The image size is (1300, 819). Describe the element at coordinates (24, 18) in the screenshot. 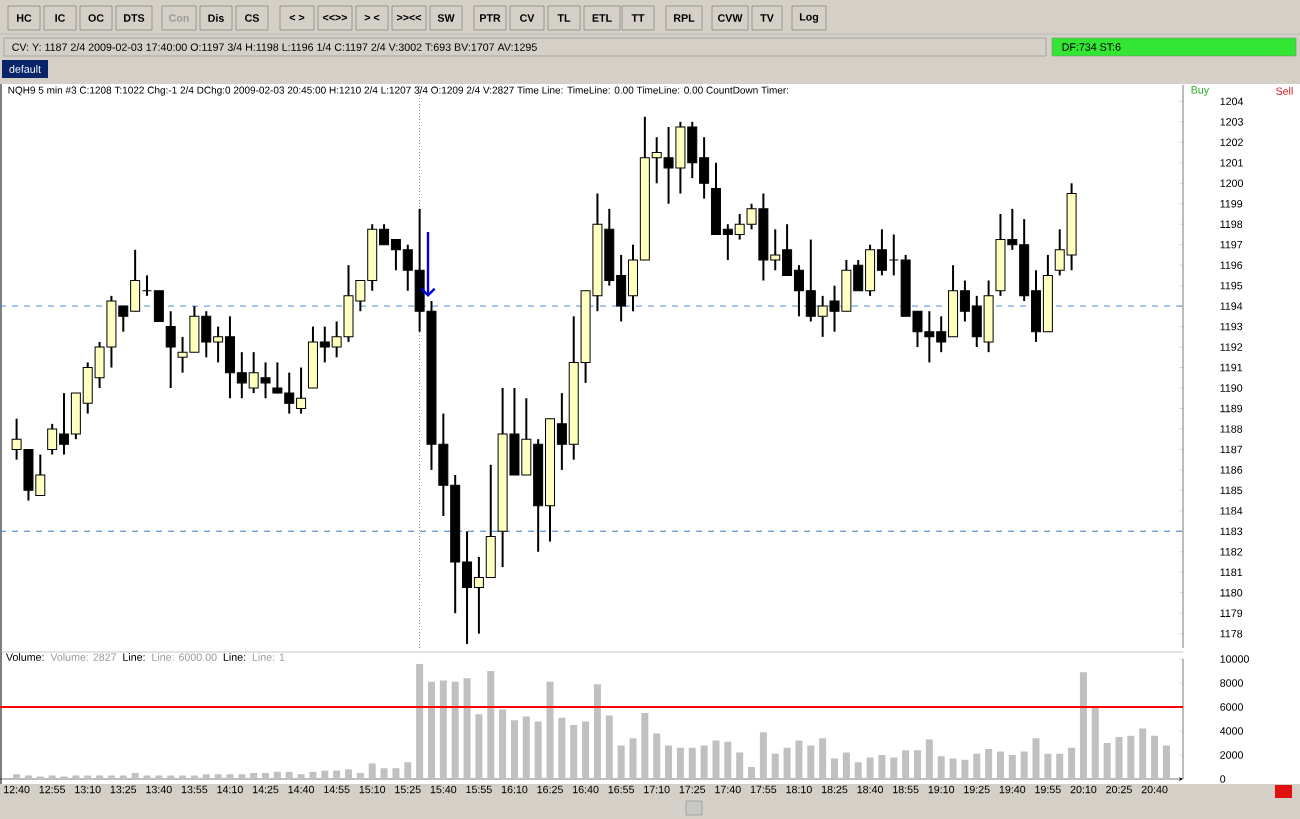

I see `text: HC` at that location.